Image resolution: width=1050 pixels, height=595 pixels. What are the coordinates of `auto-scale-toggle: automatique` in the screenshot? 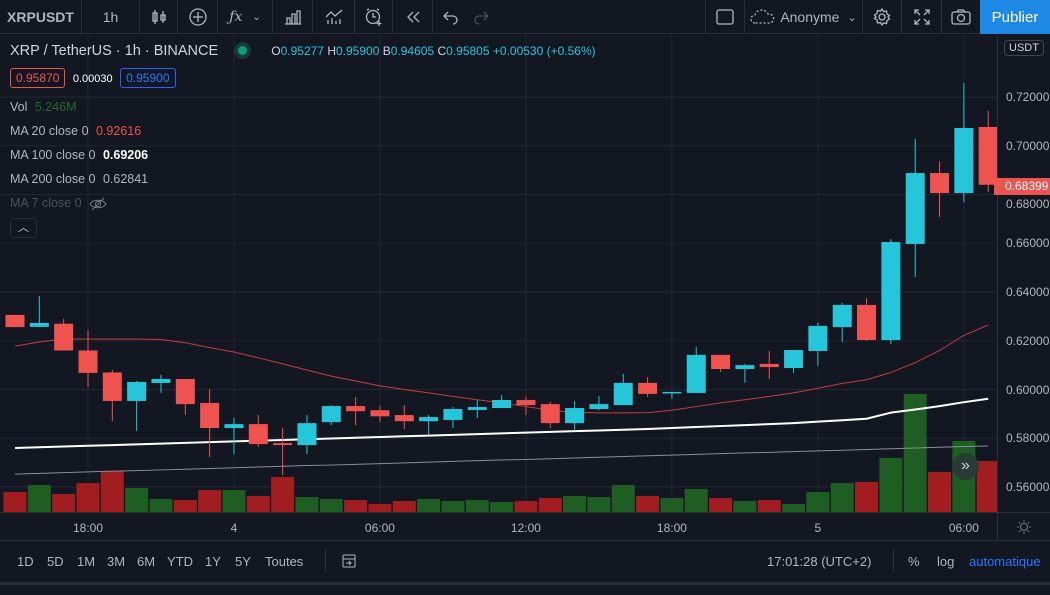 It's located at (1005, 561).